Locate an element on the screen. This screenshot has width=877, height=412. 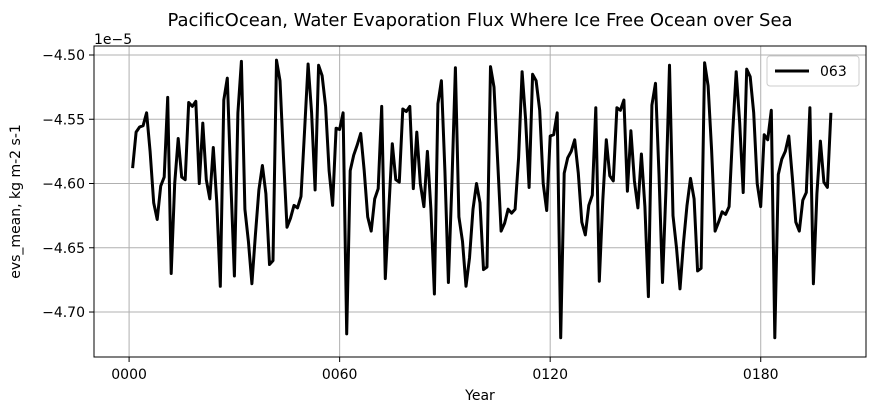
y-axis-ticks: −4.70 −4.65 −4.60 −4.55 −4.50 is located at coordinates (68, 184).